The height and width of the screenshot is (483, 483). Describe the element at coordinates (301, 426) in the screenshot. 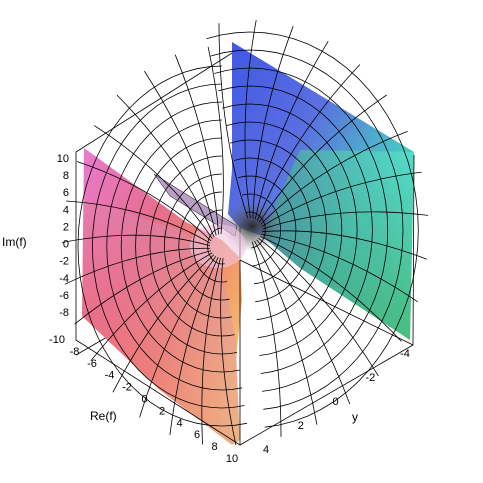

I see `y-axis-tick: 2` at that location.